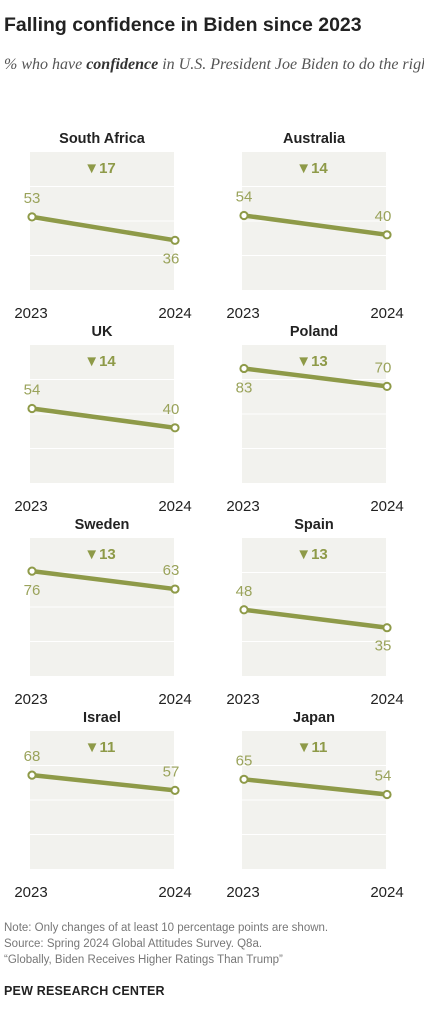 The image size is (424, 1023). I want to click on data-label-2024: 36, so click(171, 258).